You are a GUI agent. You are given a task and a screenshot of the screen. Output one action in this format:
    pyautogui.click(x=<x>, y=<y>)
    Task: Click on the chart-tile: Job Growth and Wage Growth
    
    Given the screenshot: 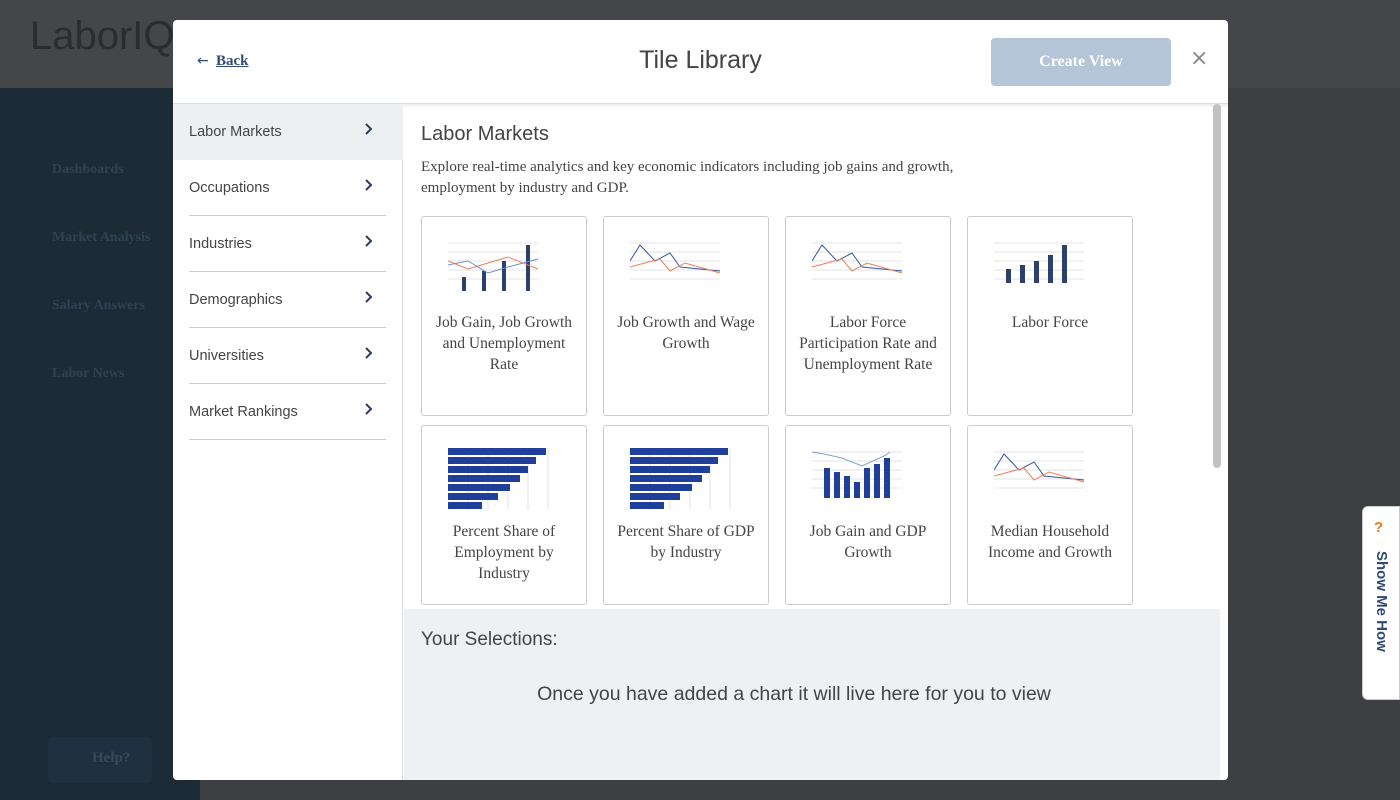 What is the action you would take?
    pyautogui.click(x=686, y=316)
    